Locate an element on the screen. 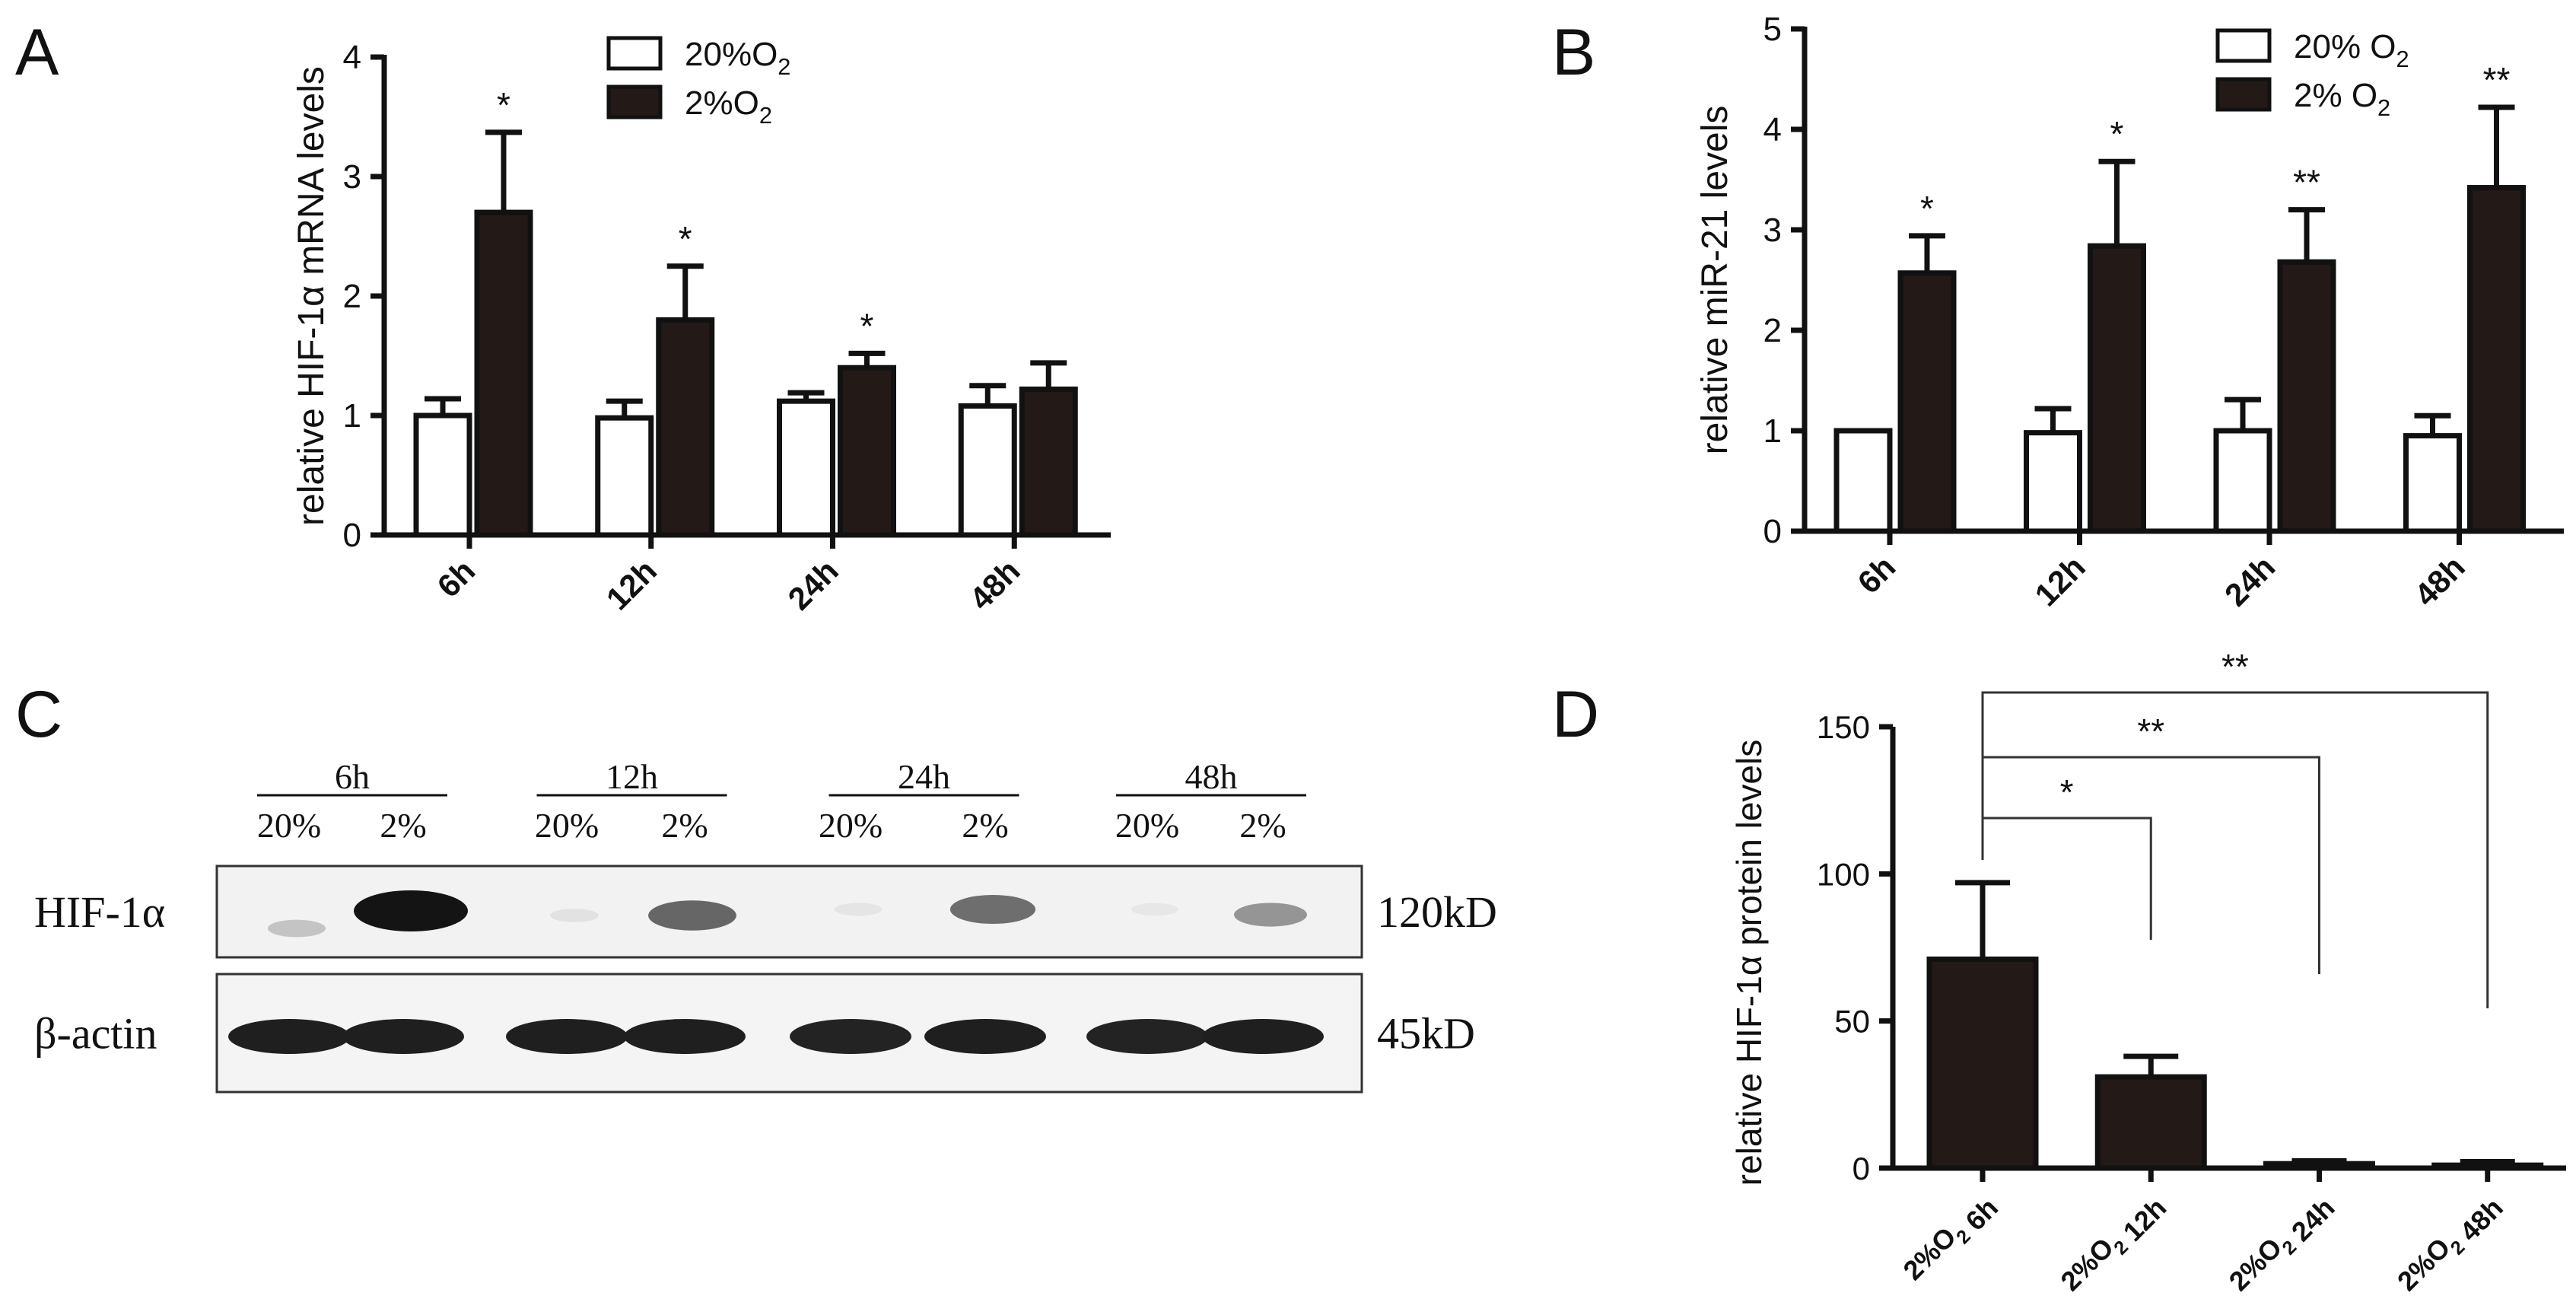 This screenshot has height=1315, width=2576. legend-label: 20%O2 is located at coordinates (737, 58).